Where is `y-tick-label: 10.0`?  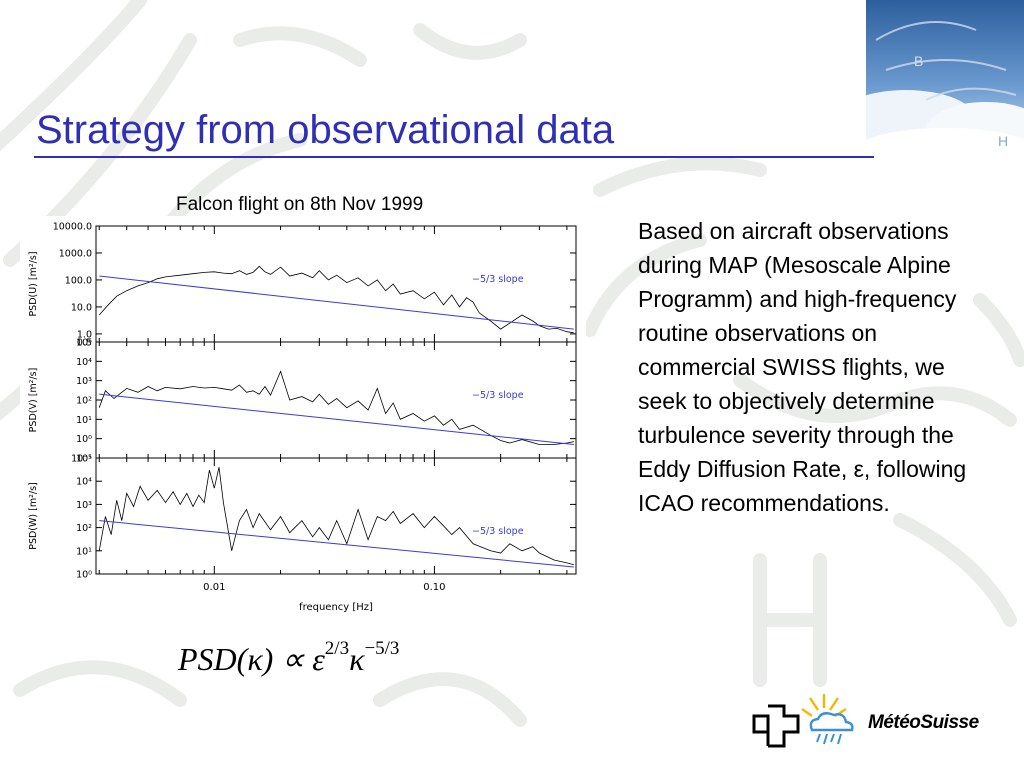 y-tick-label: 10.0 is located at coordinates (81, 307).